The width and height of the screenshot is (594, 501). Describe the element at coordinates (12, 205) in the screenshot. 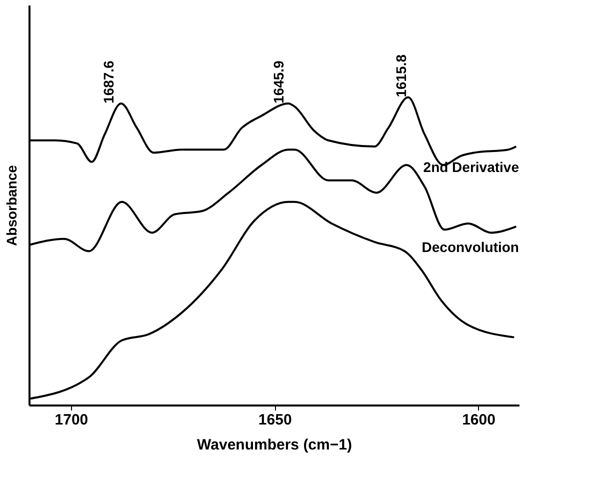

I see `y-axis-title: Absorbance` at that location.